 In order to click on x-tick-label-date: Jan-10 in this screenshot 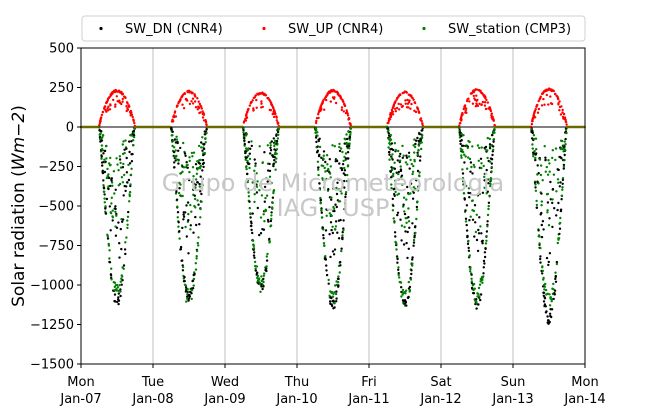, I will do `click(296, 399)`.